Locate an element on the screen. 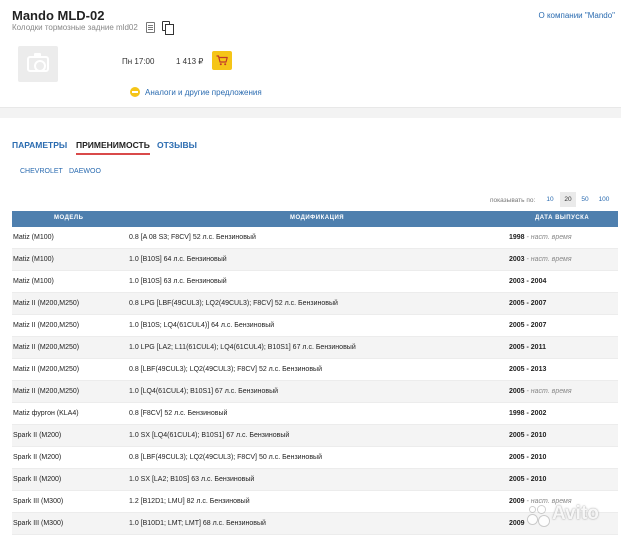 This screenshot has height=540, width=621. camera-icon is located at coordinates (38, 62).